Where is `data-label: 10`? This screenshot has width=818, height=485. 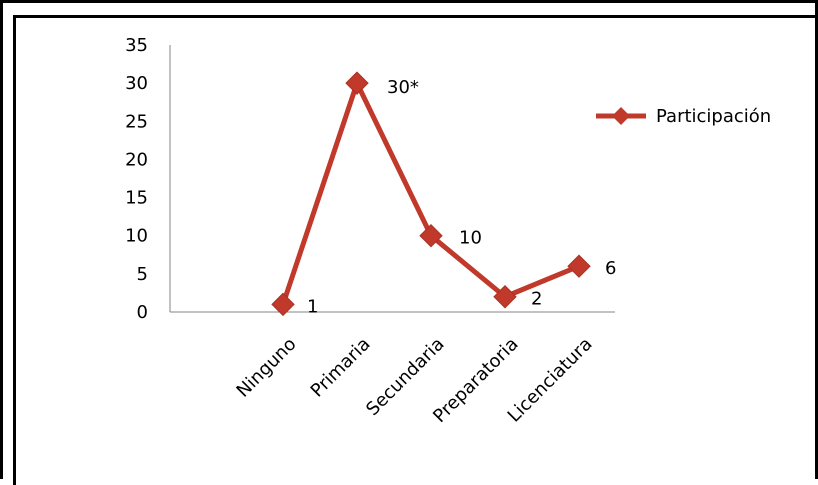 data-label: 10 is located at coordinates (470, 238).